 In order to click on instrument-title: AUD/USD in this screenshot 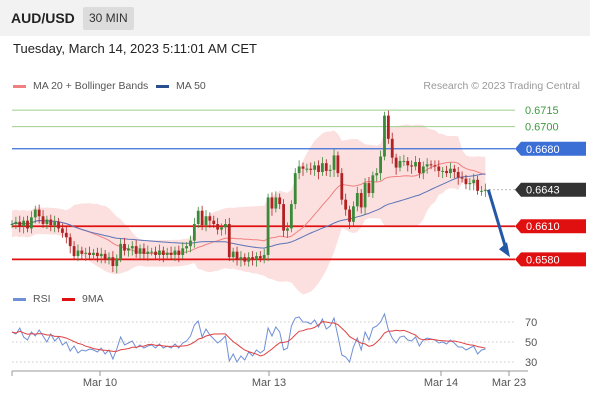, I will do `click(43, 18)`.